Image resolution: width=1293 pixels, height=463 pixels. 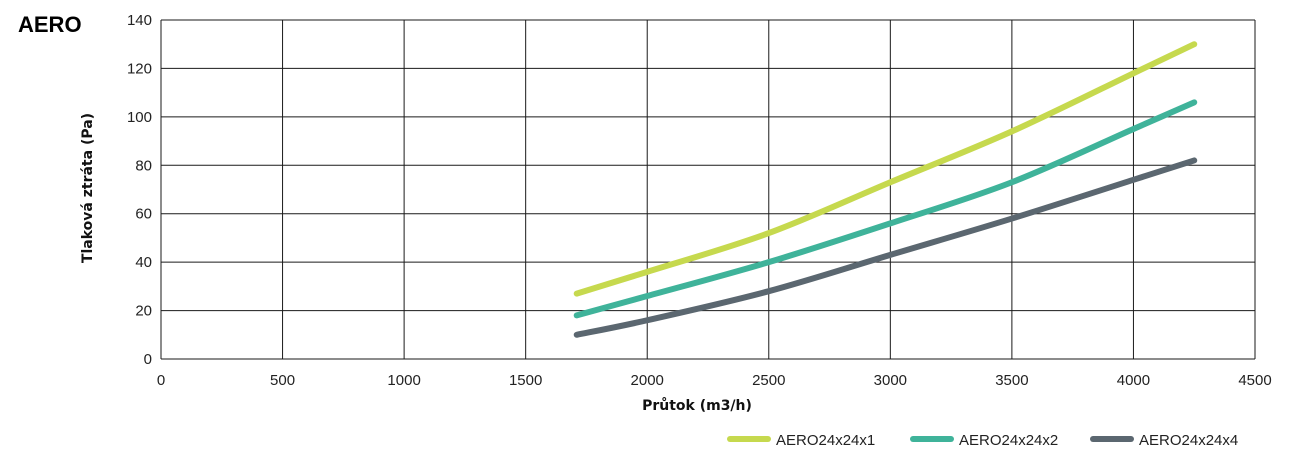 I want to click on legend: AERO24x24x1 AERO24x24x2 AERO24x24x4, so click(x=982, y=440).